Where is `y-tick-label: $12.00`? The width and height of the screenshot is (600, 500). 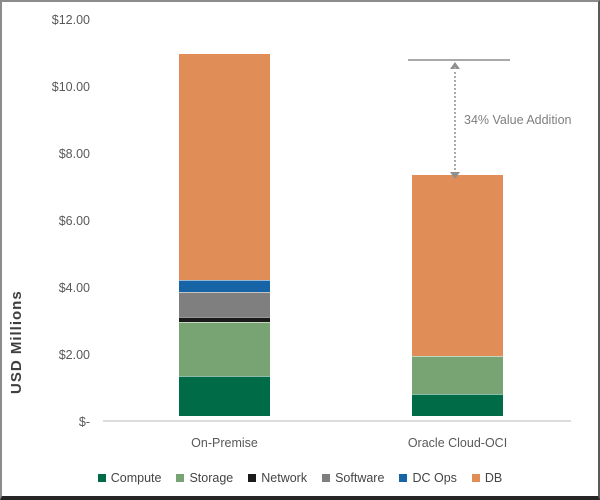
y-tick-label: $12.00 is located at coordinates (70, 20).